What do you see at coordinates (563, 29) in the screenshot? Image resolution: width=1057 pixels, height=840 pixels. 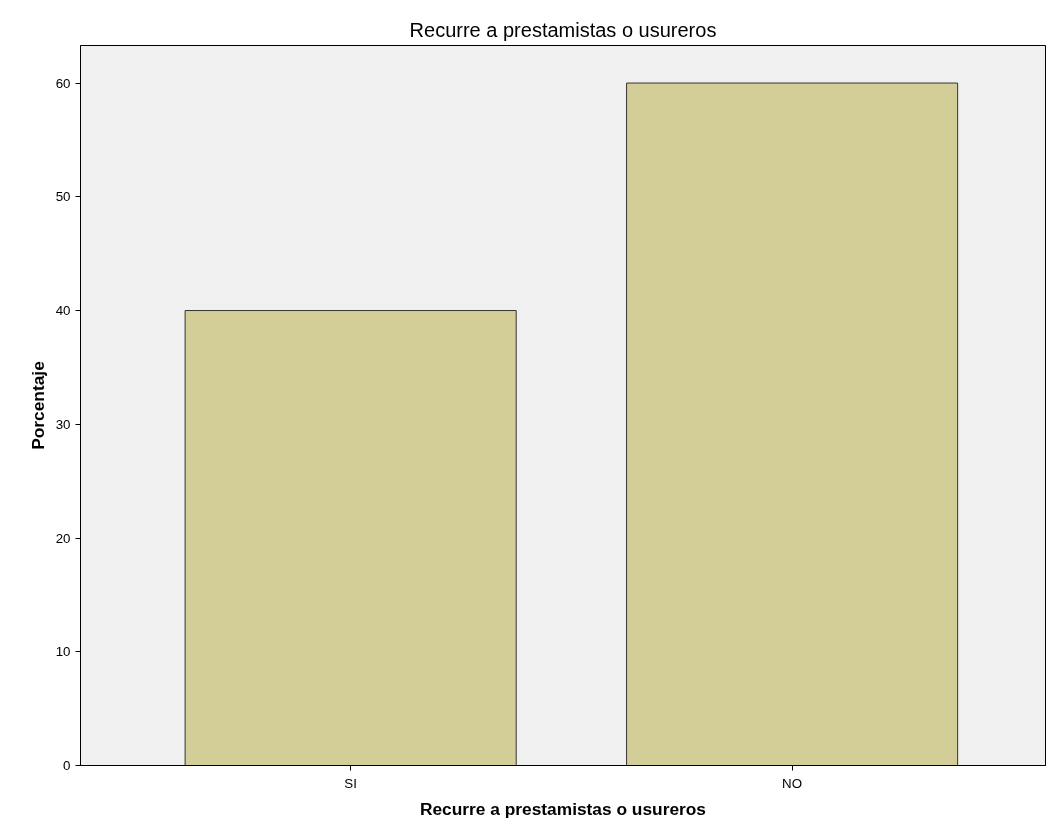 I see `chart-title: Recurre a prestamistas o usureros` at bounding box center [563, 29].